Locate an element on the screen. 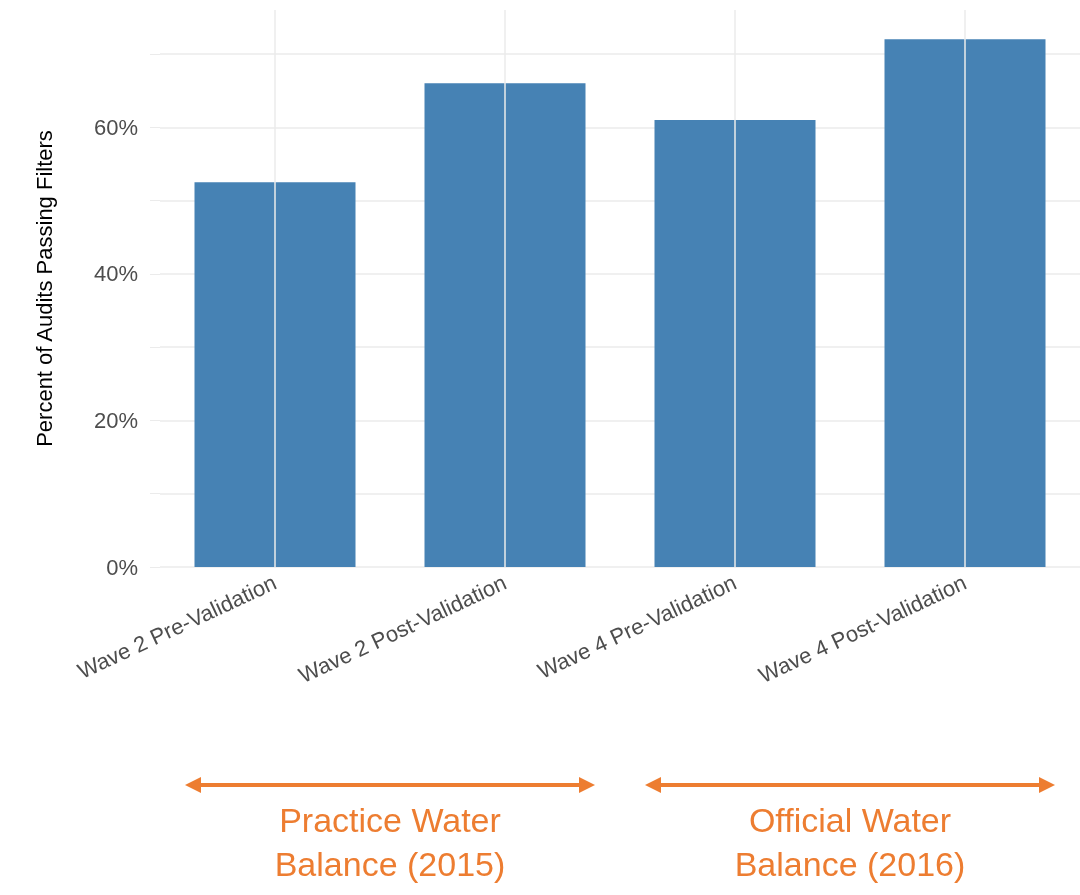 The height and width of the screenshot is (895, 1080). text: Practice Water Balance (2015) is located at coordinates (390, 842).